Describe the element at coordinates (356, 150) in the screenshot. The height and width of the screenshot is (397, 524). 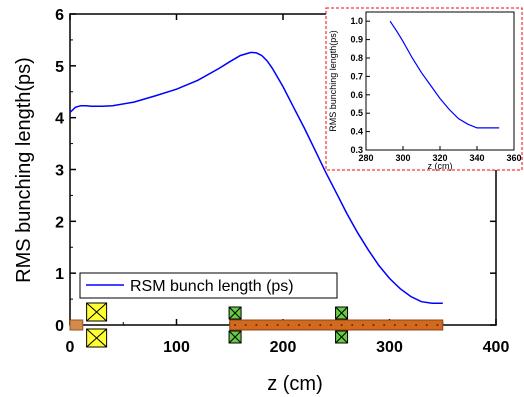
I see `inset-y-tick-label: 0.3` at that location.